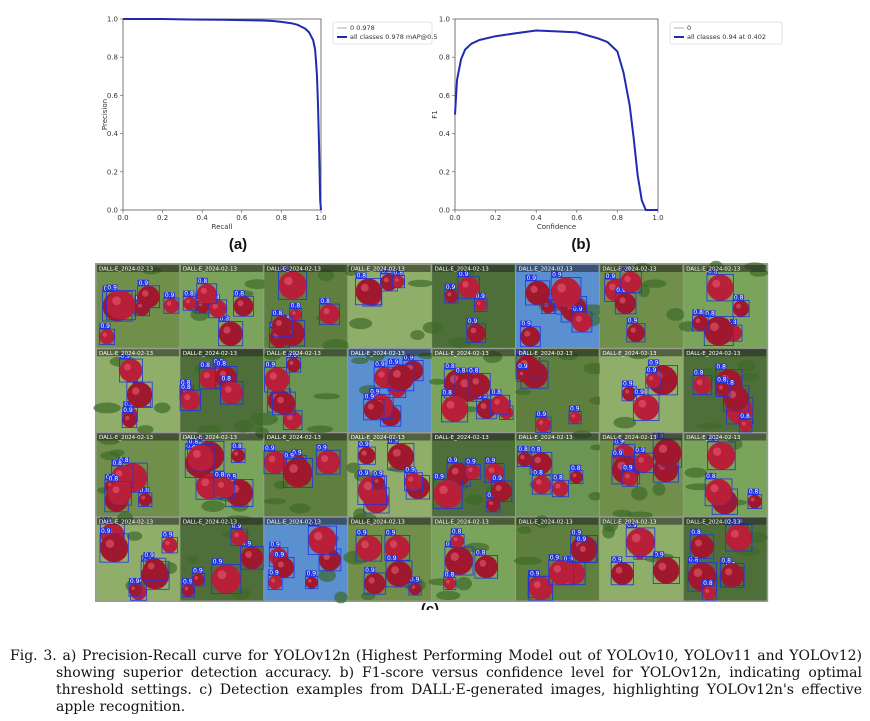  What do you see at coordinates (430, 605) in the screenshot?
I see `panel-label-c: (c)` at bounding box center [430, 605].